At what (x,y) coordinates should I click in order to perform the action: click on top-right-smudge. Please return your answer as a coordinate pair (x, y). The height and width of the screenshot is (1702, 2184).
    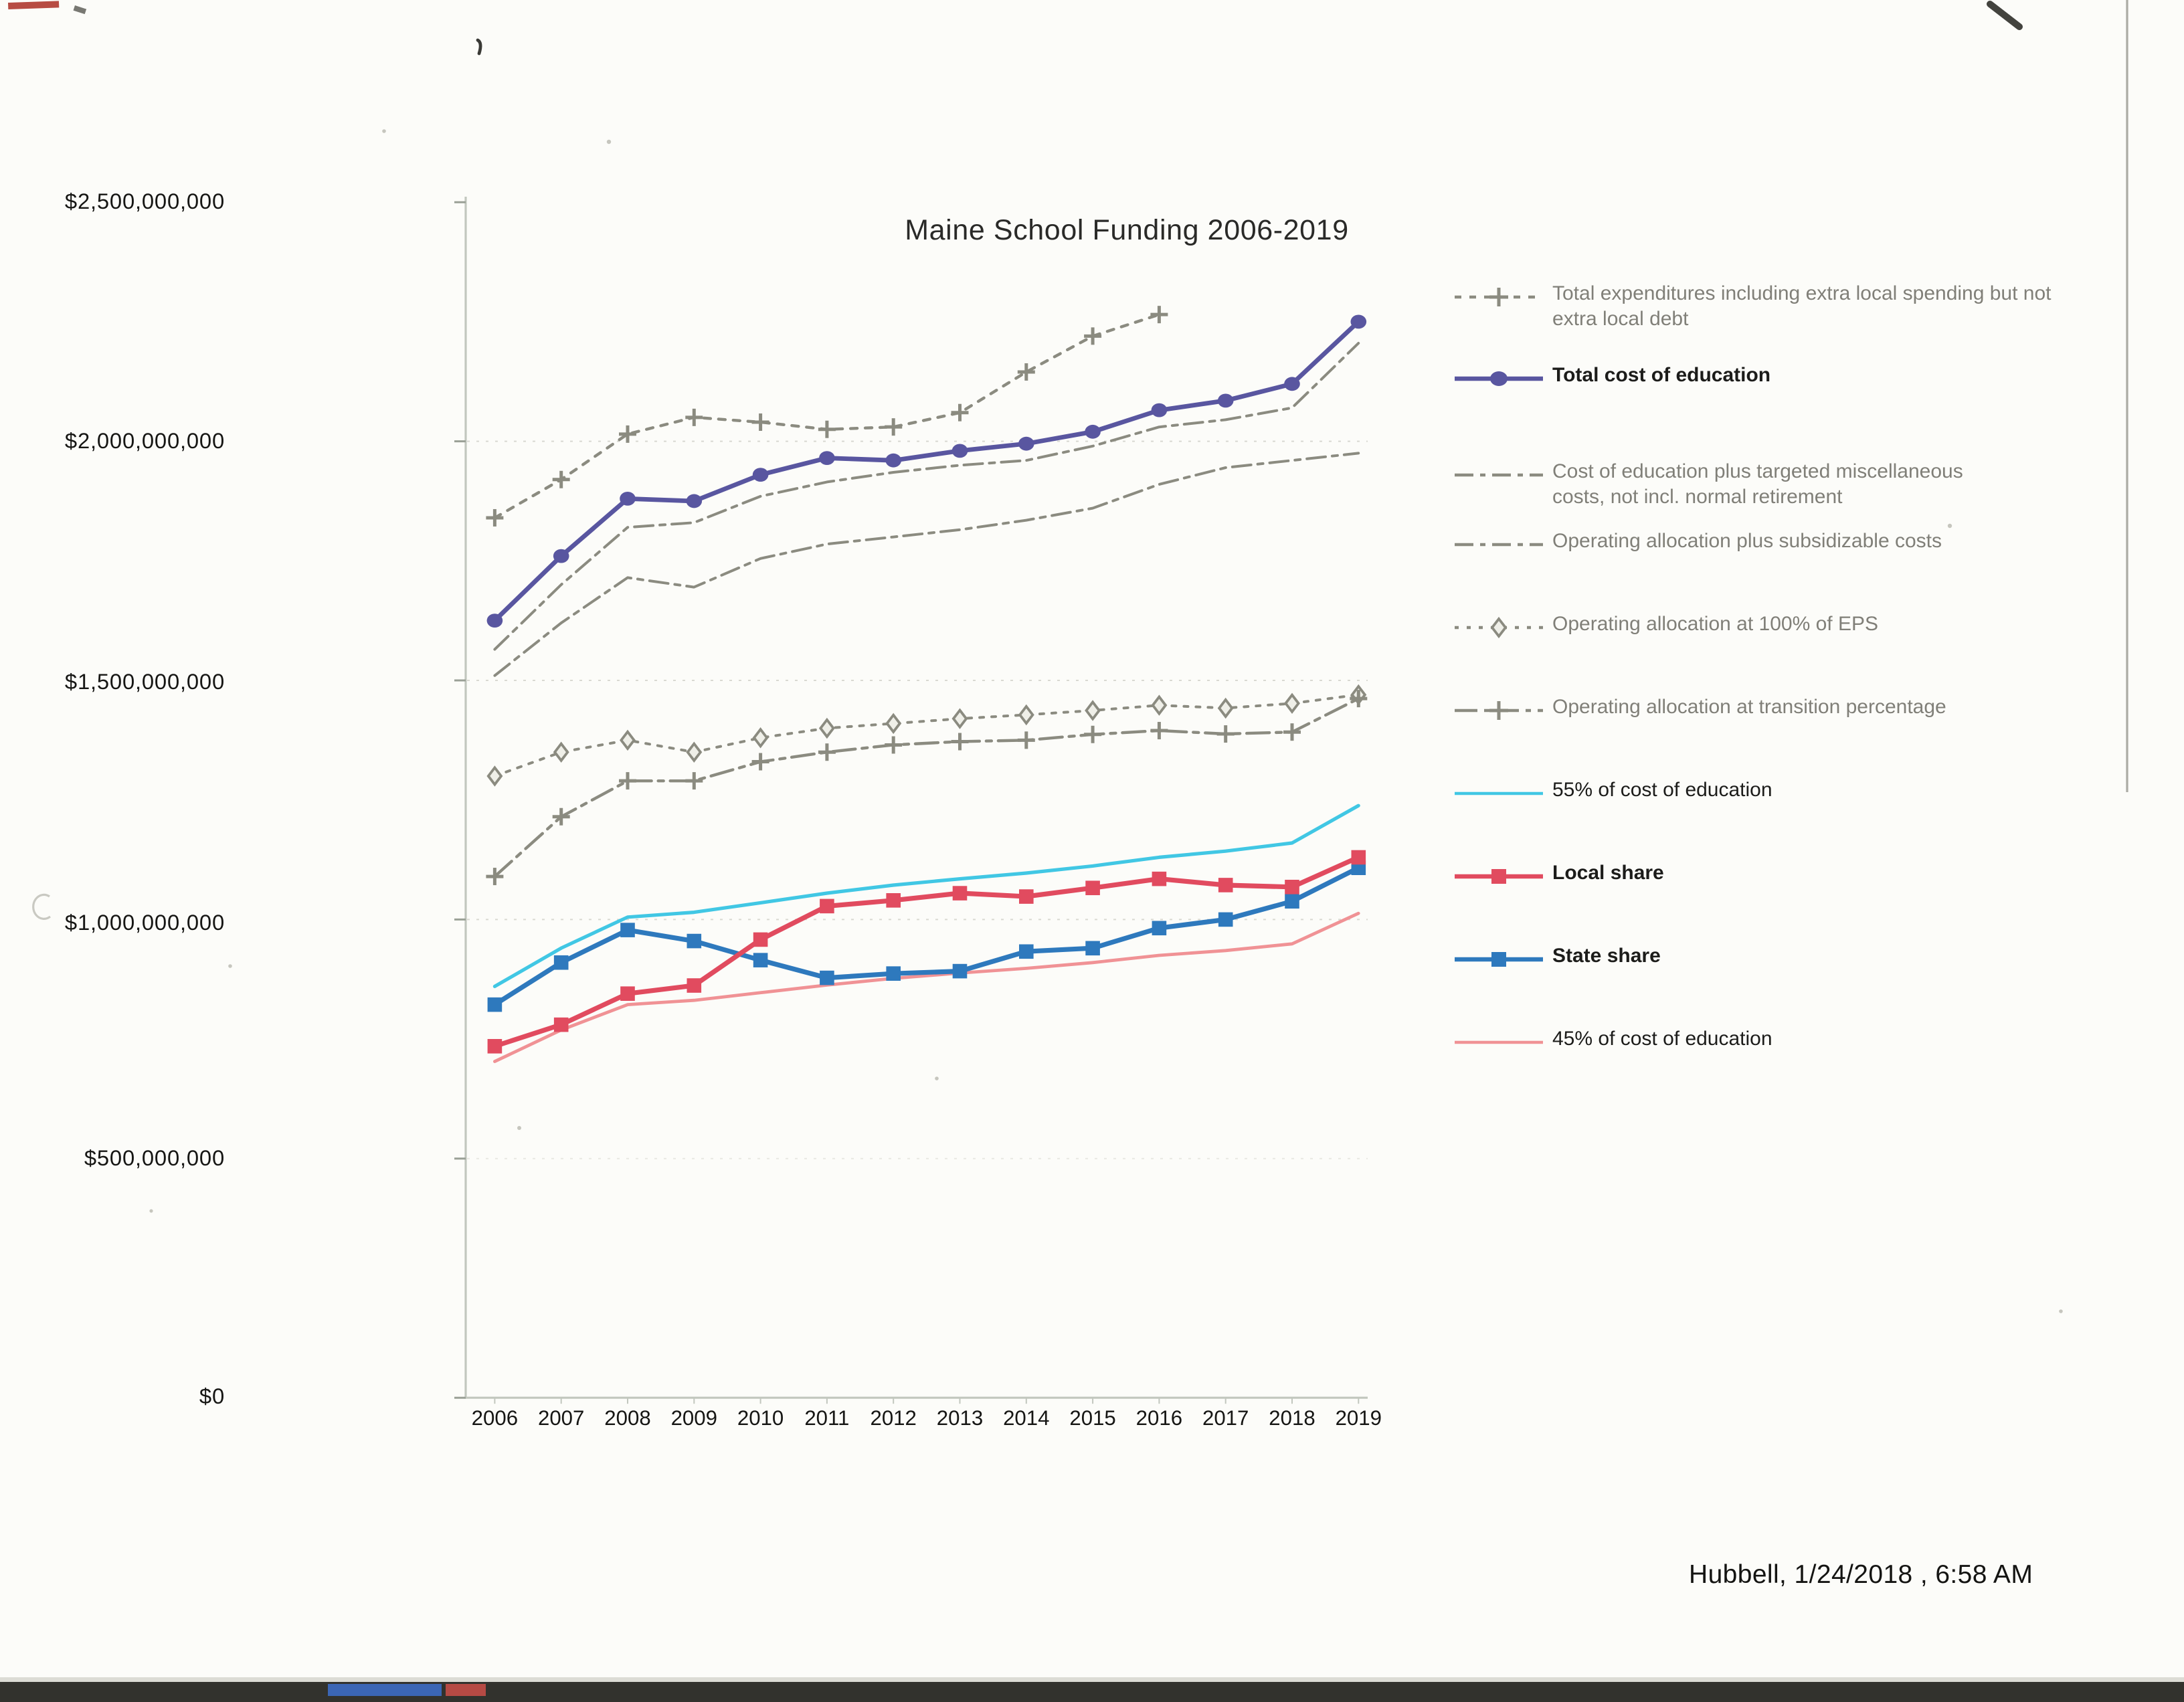
    Looking at the image, I should click on (2005, 15).